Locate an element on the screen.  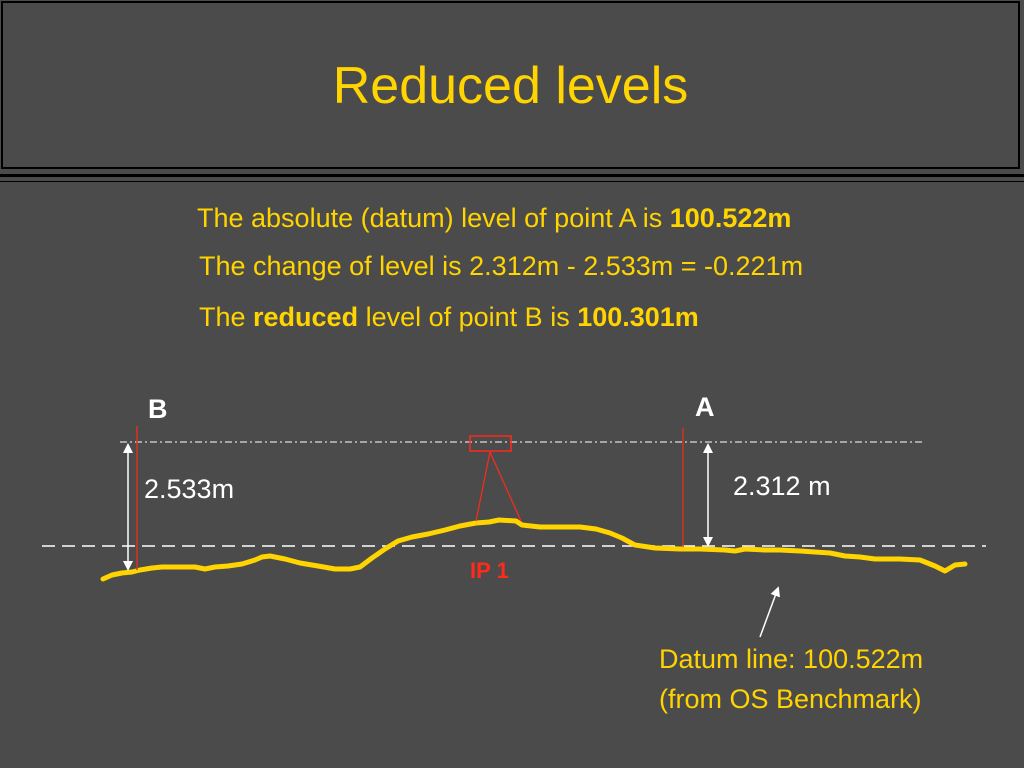
absolute-level-text: The absolute (datum) level of point A is is located at coordinates (433, 218).